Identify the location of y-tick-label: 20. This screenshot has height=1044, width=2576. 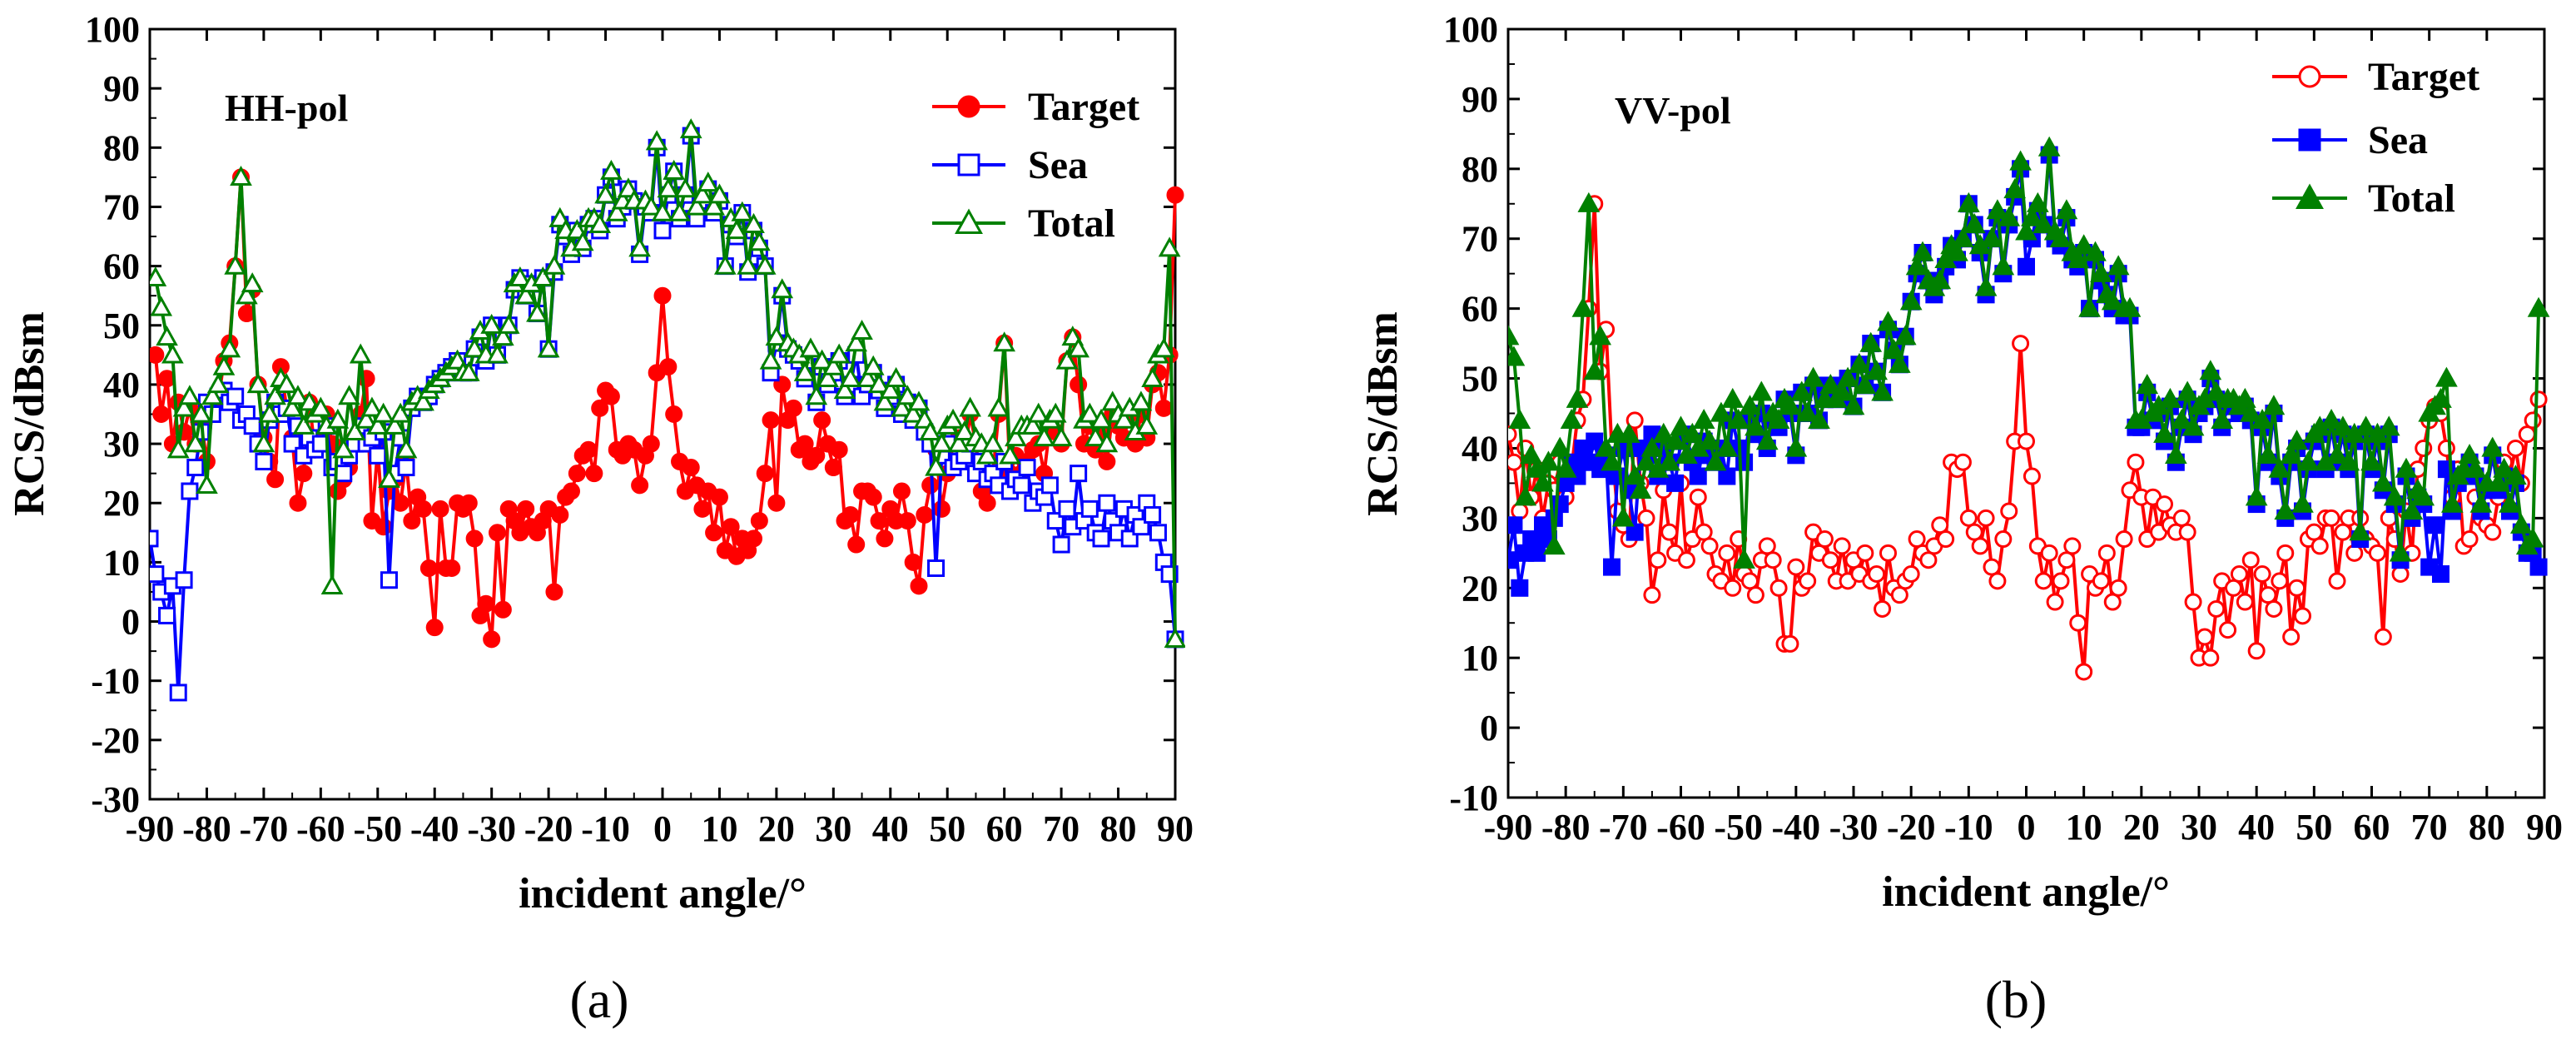
(121, 503).